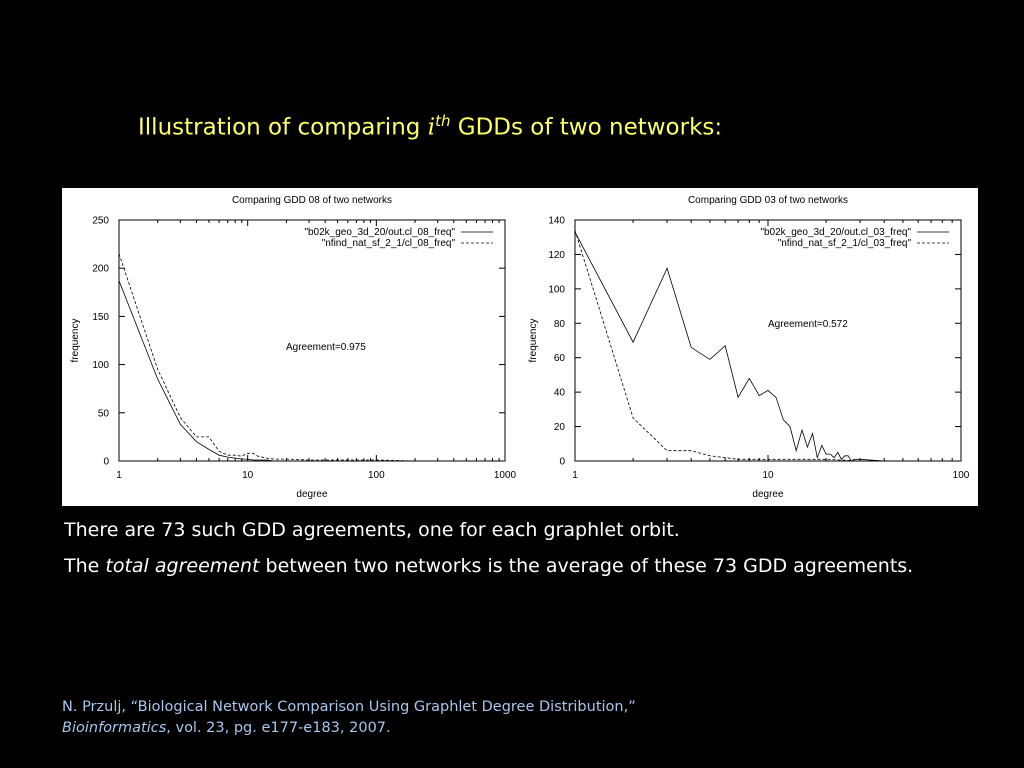  What do you see at coordinates (182, 566) in the screenshot?
I see `total-agreement-em: total agreement` at bounding box center [182, 566].